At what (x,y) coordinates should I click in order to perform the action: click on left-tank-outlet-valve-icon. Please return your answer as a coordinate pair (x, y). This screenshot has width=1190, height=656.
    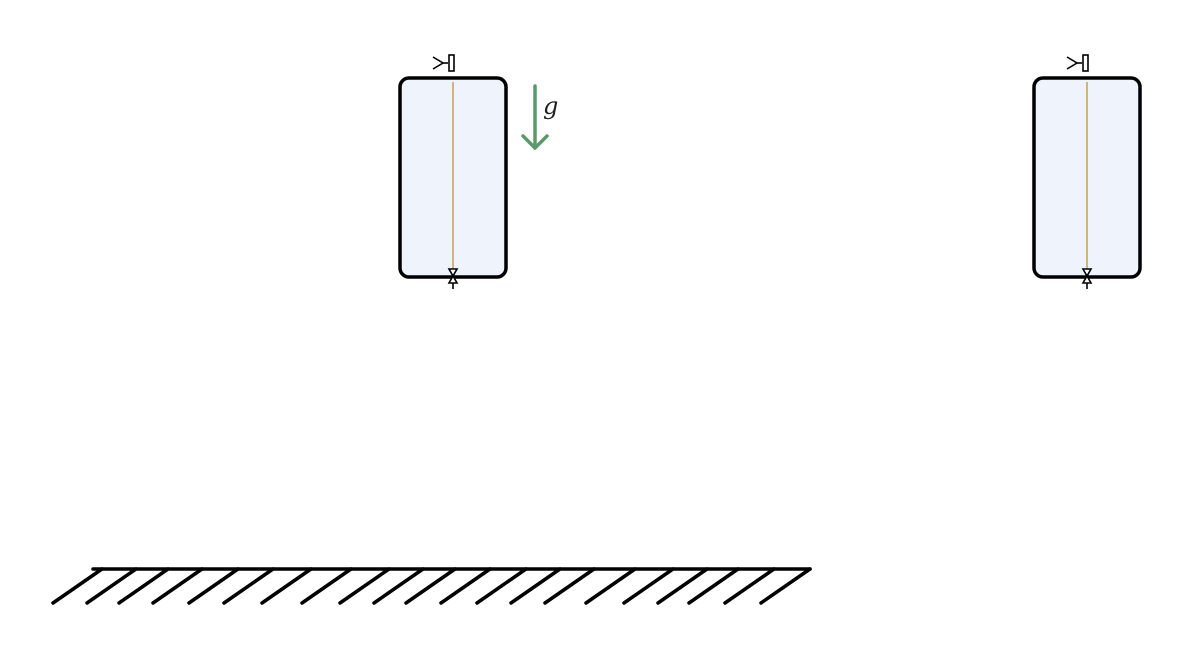
    Looking at the image, I should click on (453, 278).